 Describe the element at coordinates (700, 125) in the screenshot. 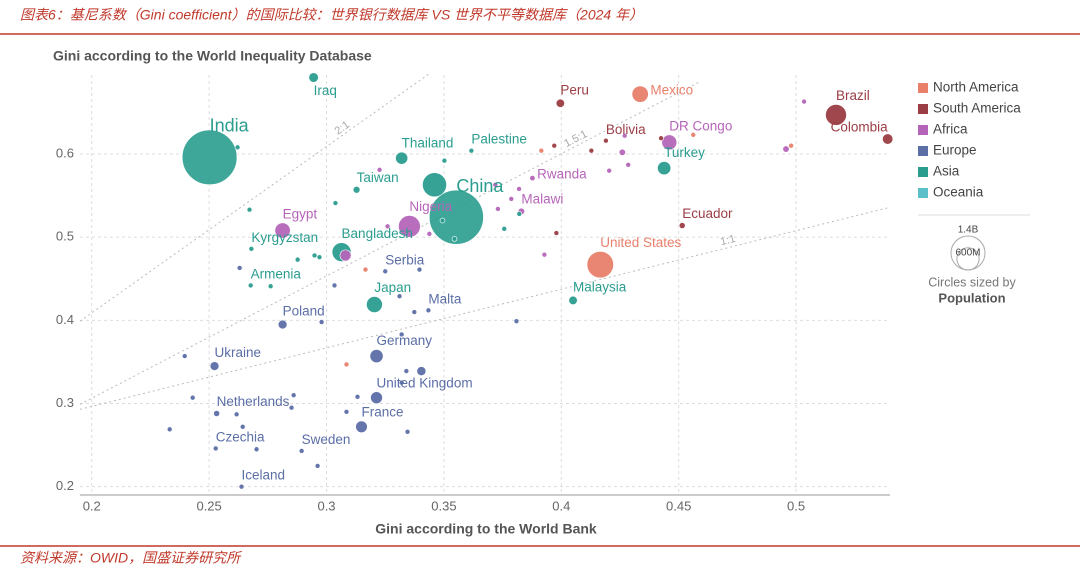

I see `point-label: DR Congo` at that location.